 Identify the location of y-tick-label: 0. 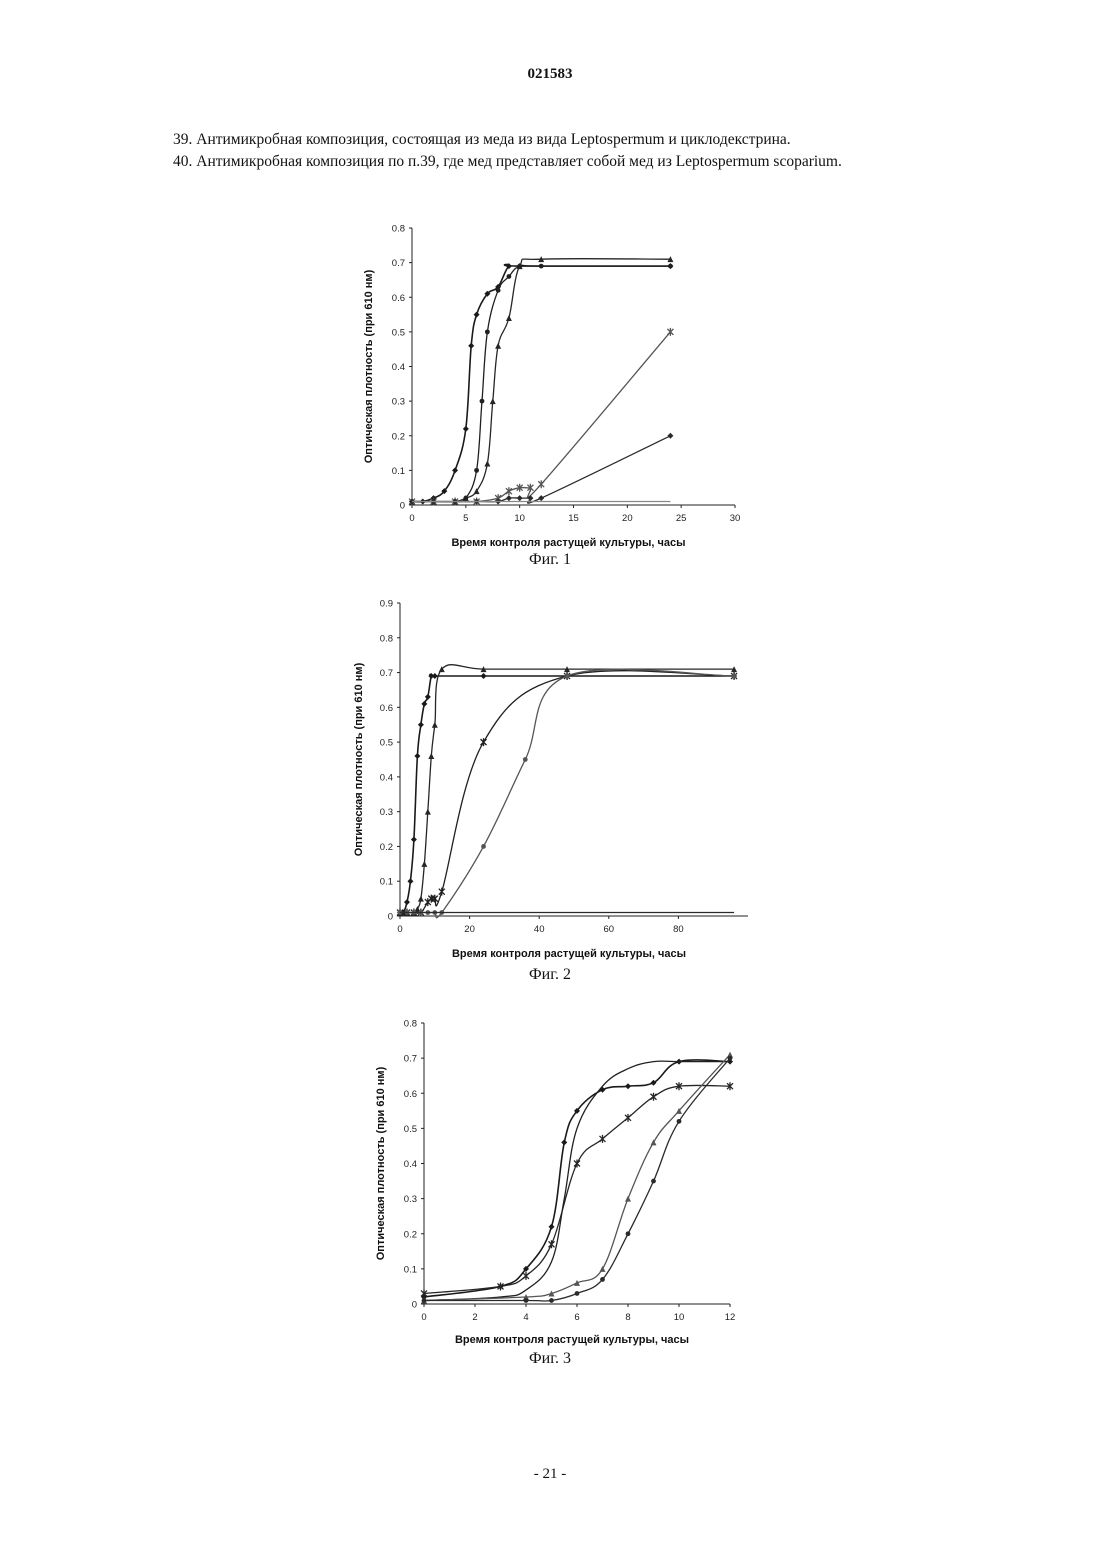
(390, 917).